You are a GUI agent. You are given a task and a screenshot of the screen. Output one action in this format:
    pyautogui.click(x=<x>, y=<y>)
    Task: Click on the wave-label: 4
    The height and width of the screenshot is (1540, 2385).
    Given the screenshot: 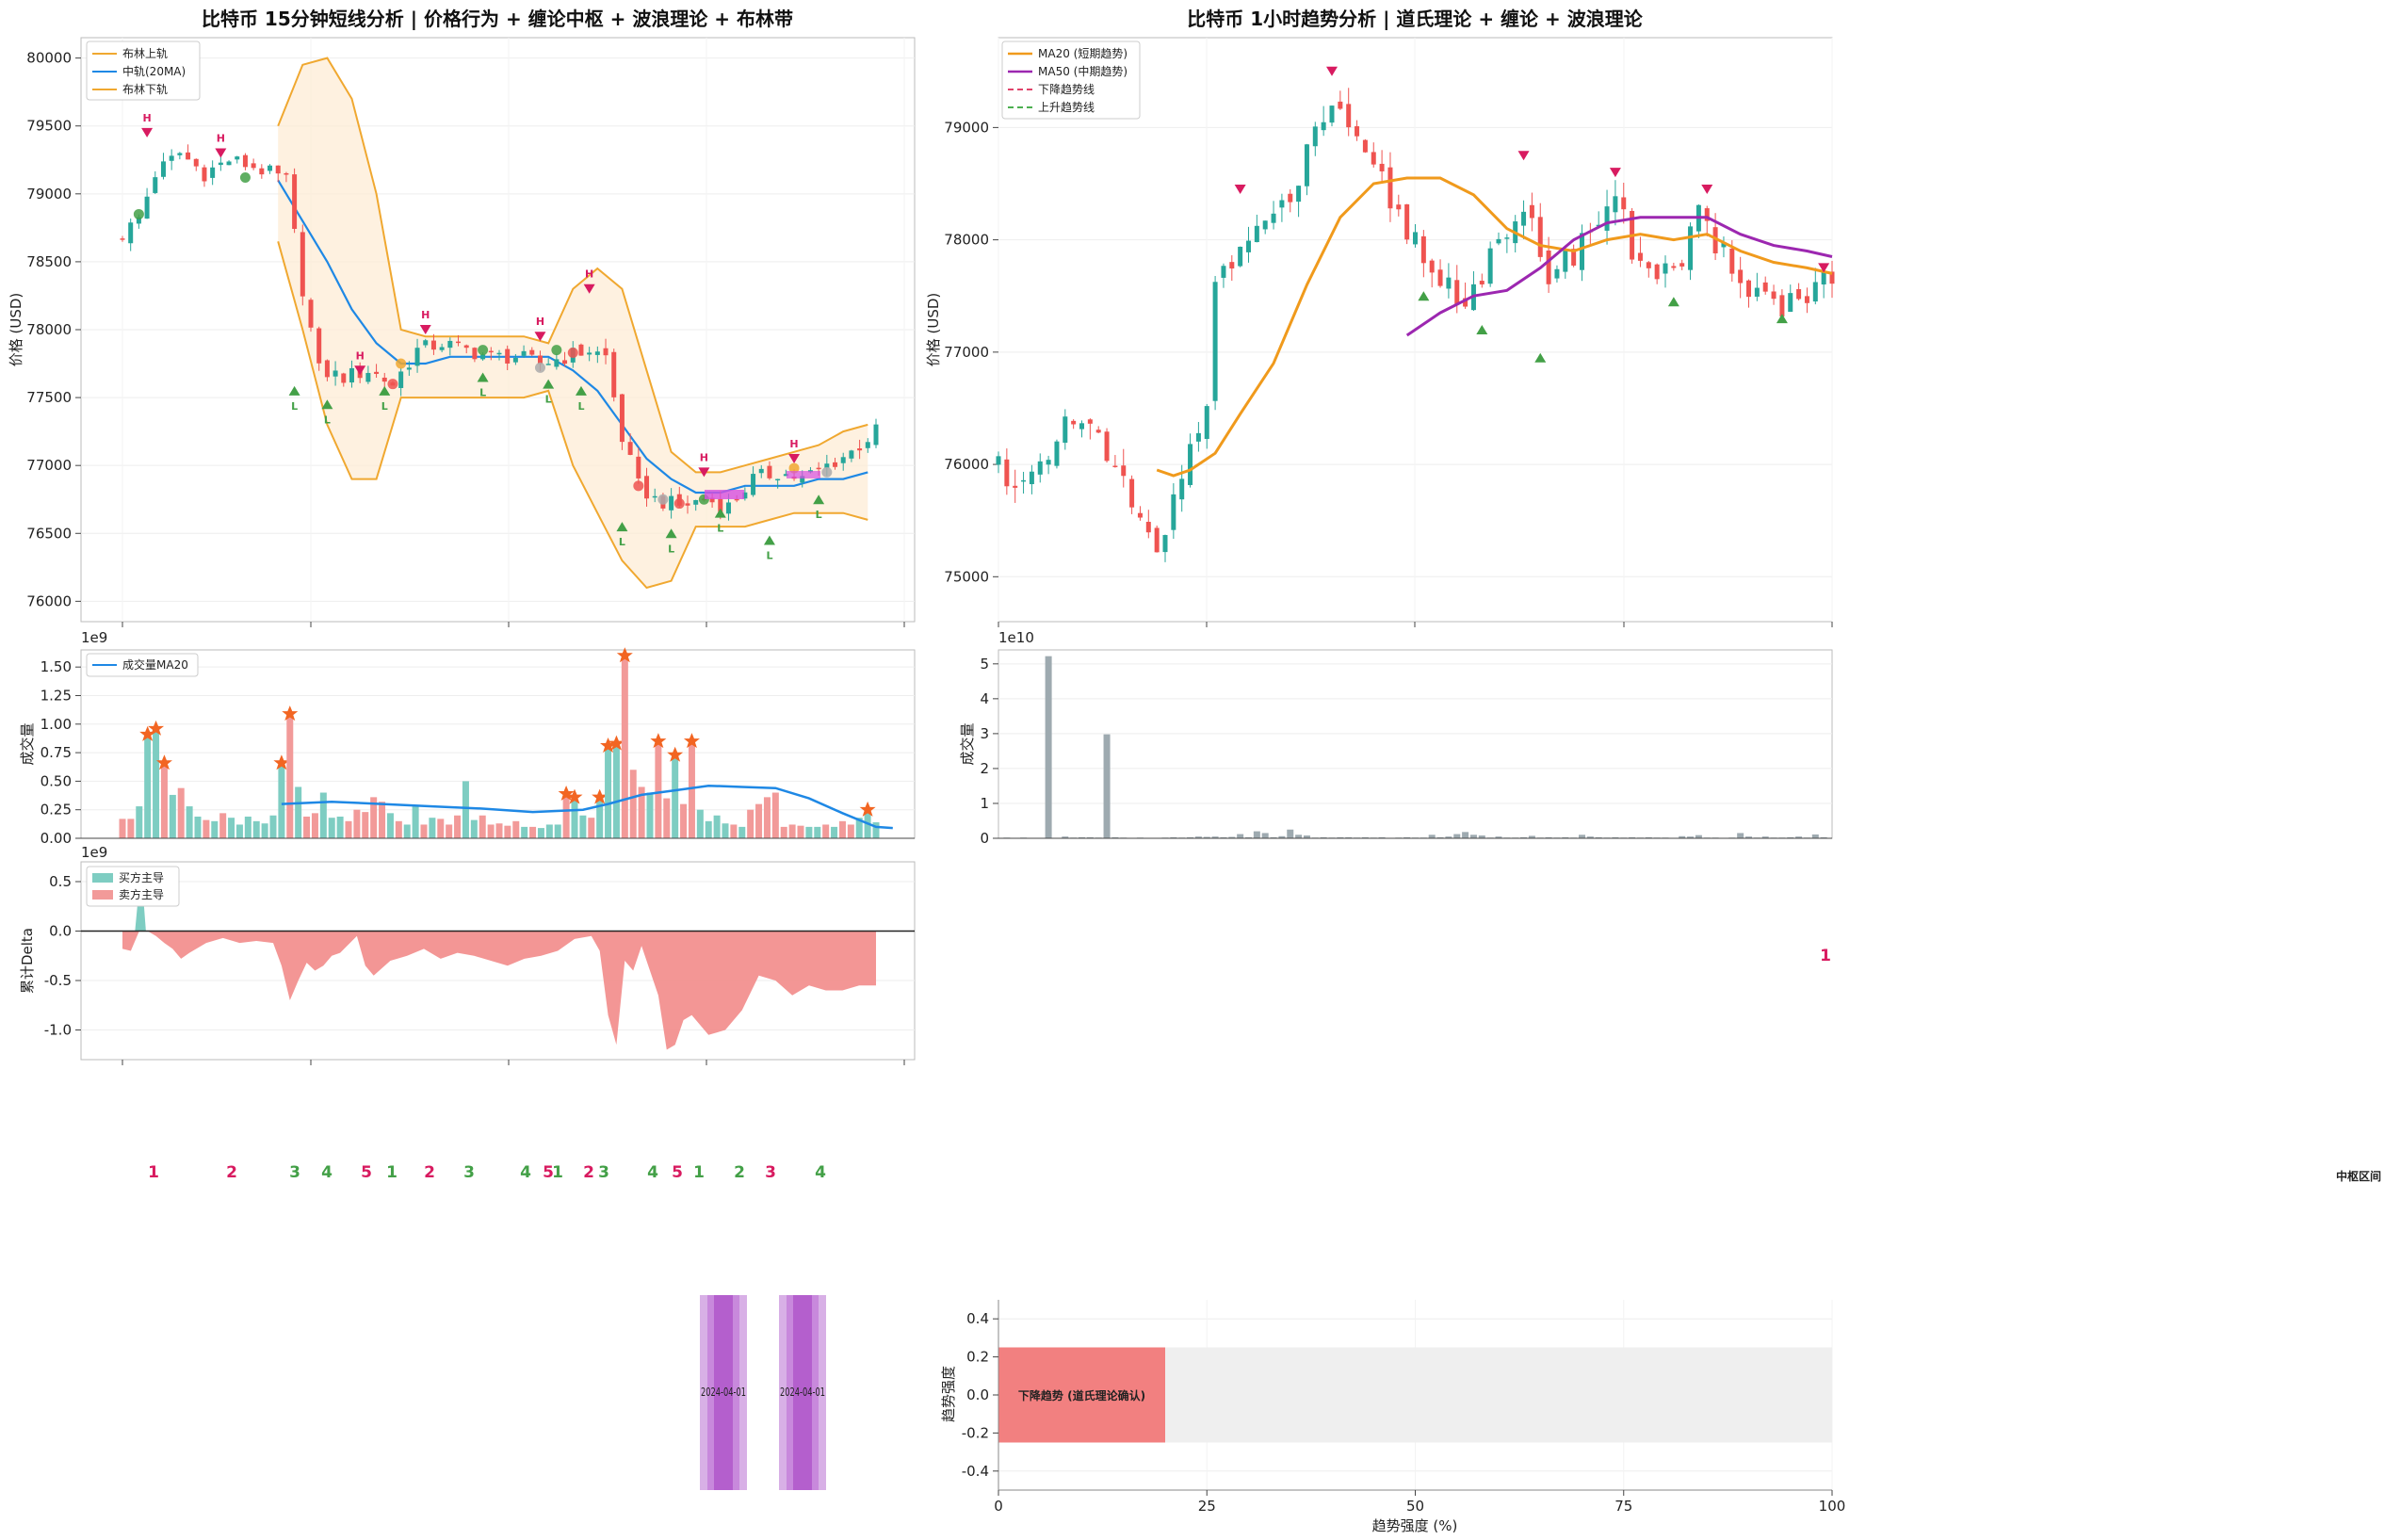 What is the action you would take?
    pyautogui.click(x=327, y=1172)
    